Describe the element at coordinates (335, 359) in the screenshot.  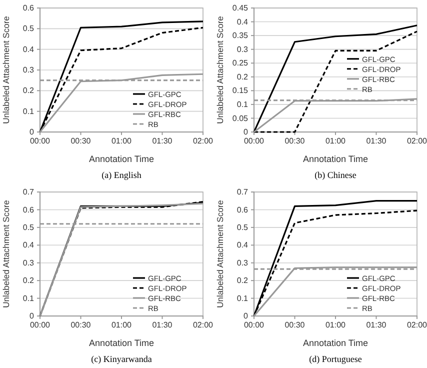
I see `text: (d) Portuguese` at that location.